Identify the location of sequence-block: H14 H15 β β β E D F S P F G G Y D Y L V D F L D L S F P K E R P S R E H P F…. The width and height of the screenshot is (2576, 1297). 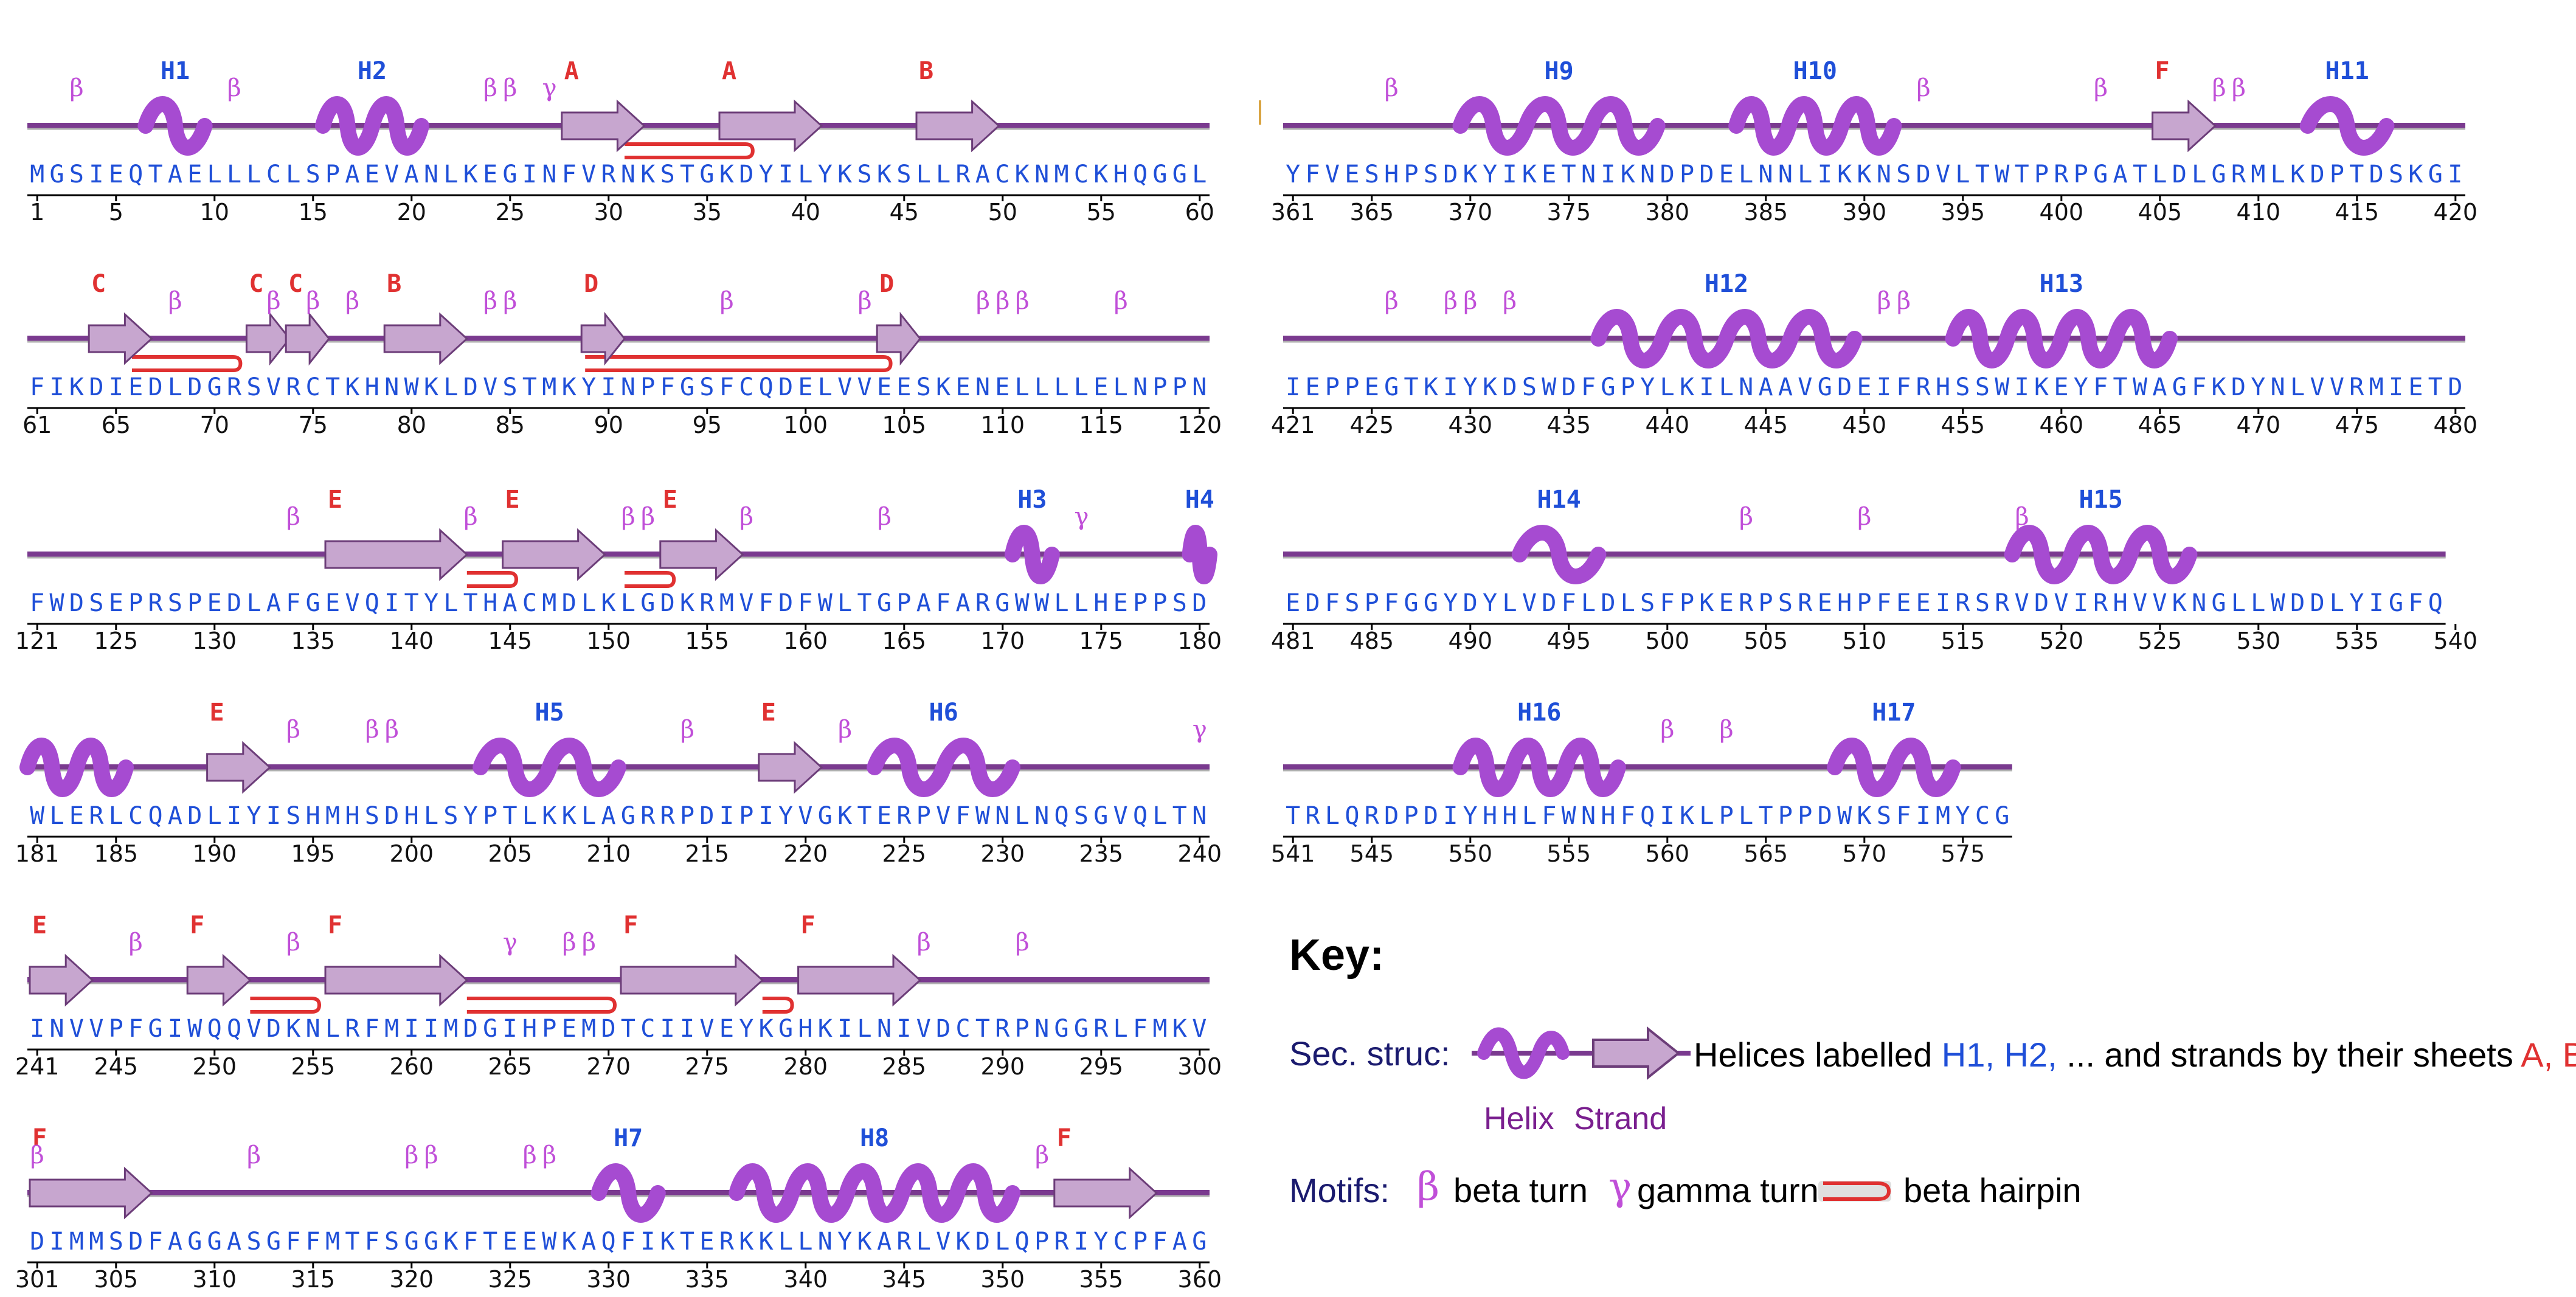
(1874, 572).